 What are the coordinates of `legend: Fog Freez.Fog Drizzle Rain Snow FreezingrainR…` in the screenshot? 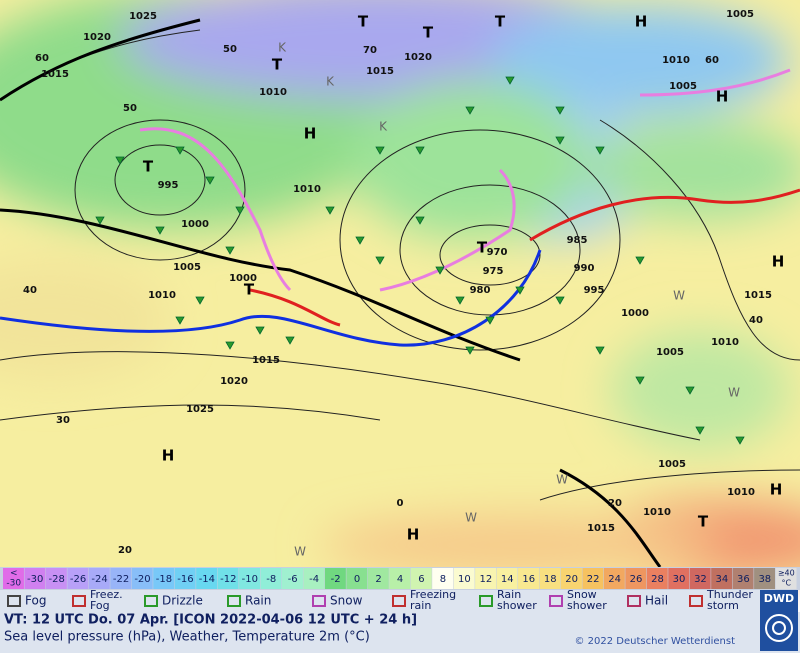 It's located at (380, 600).